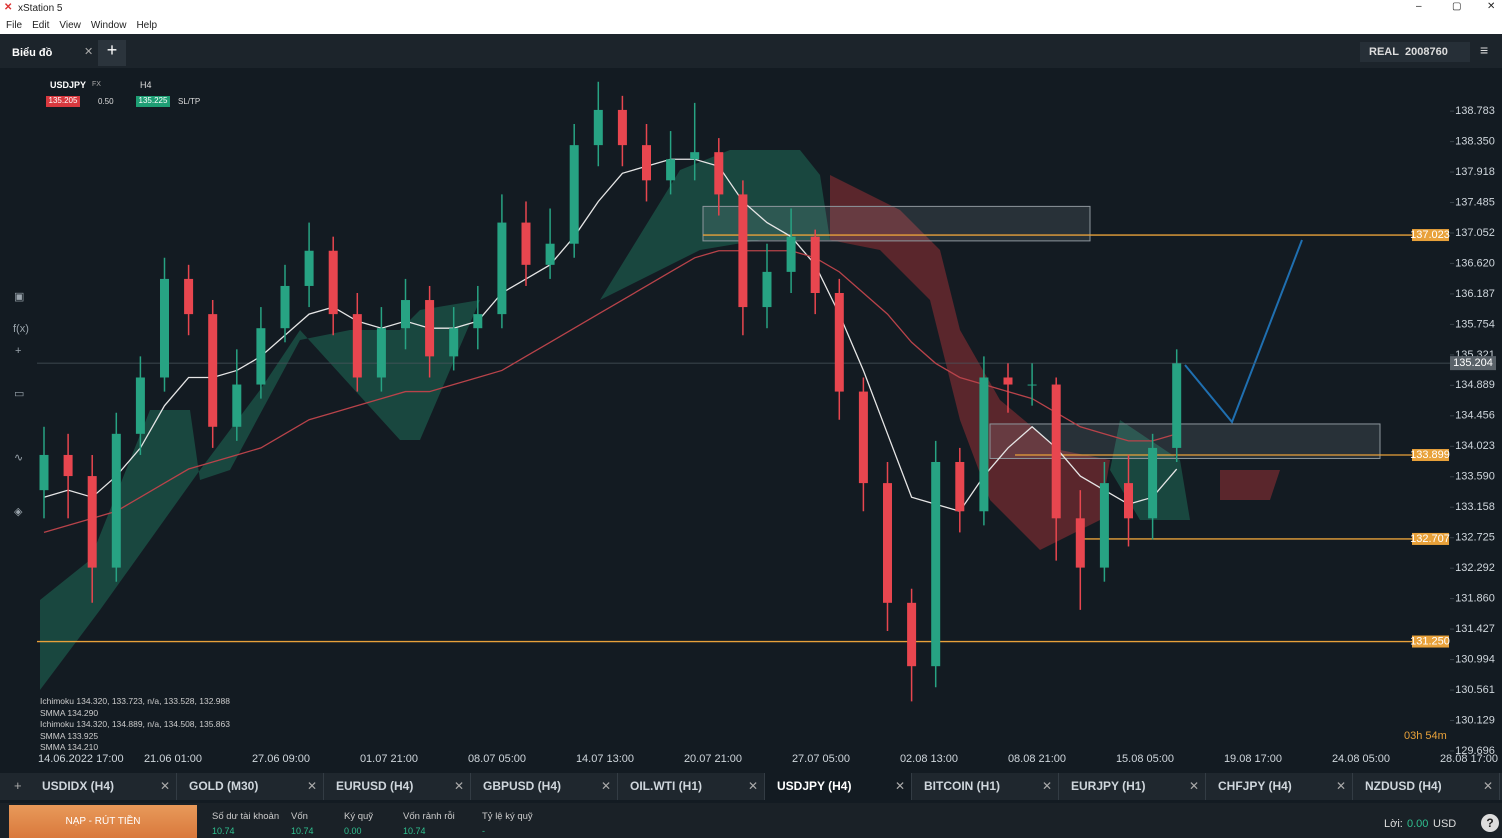 The width and height of the screenshot is (1502, 838). I want to click on sell-price: 135.205, so click(63, 101).